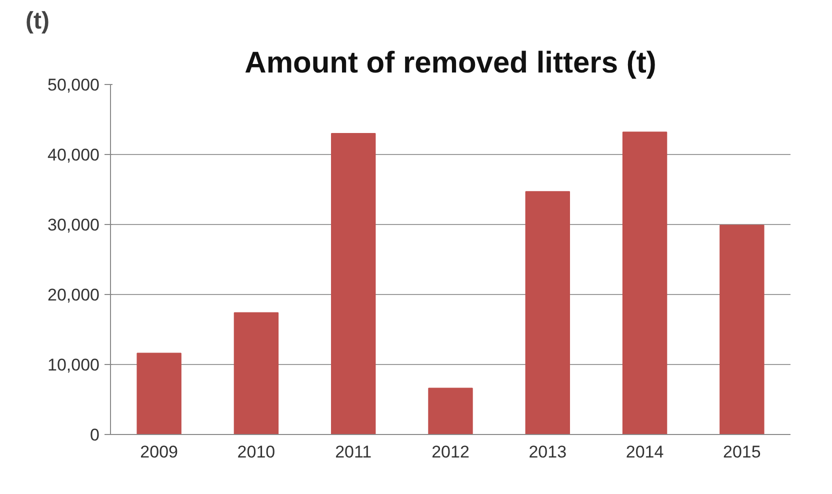  I want to click on y-tick-label: 20,000, so click(74, 295).